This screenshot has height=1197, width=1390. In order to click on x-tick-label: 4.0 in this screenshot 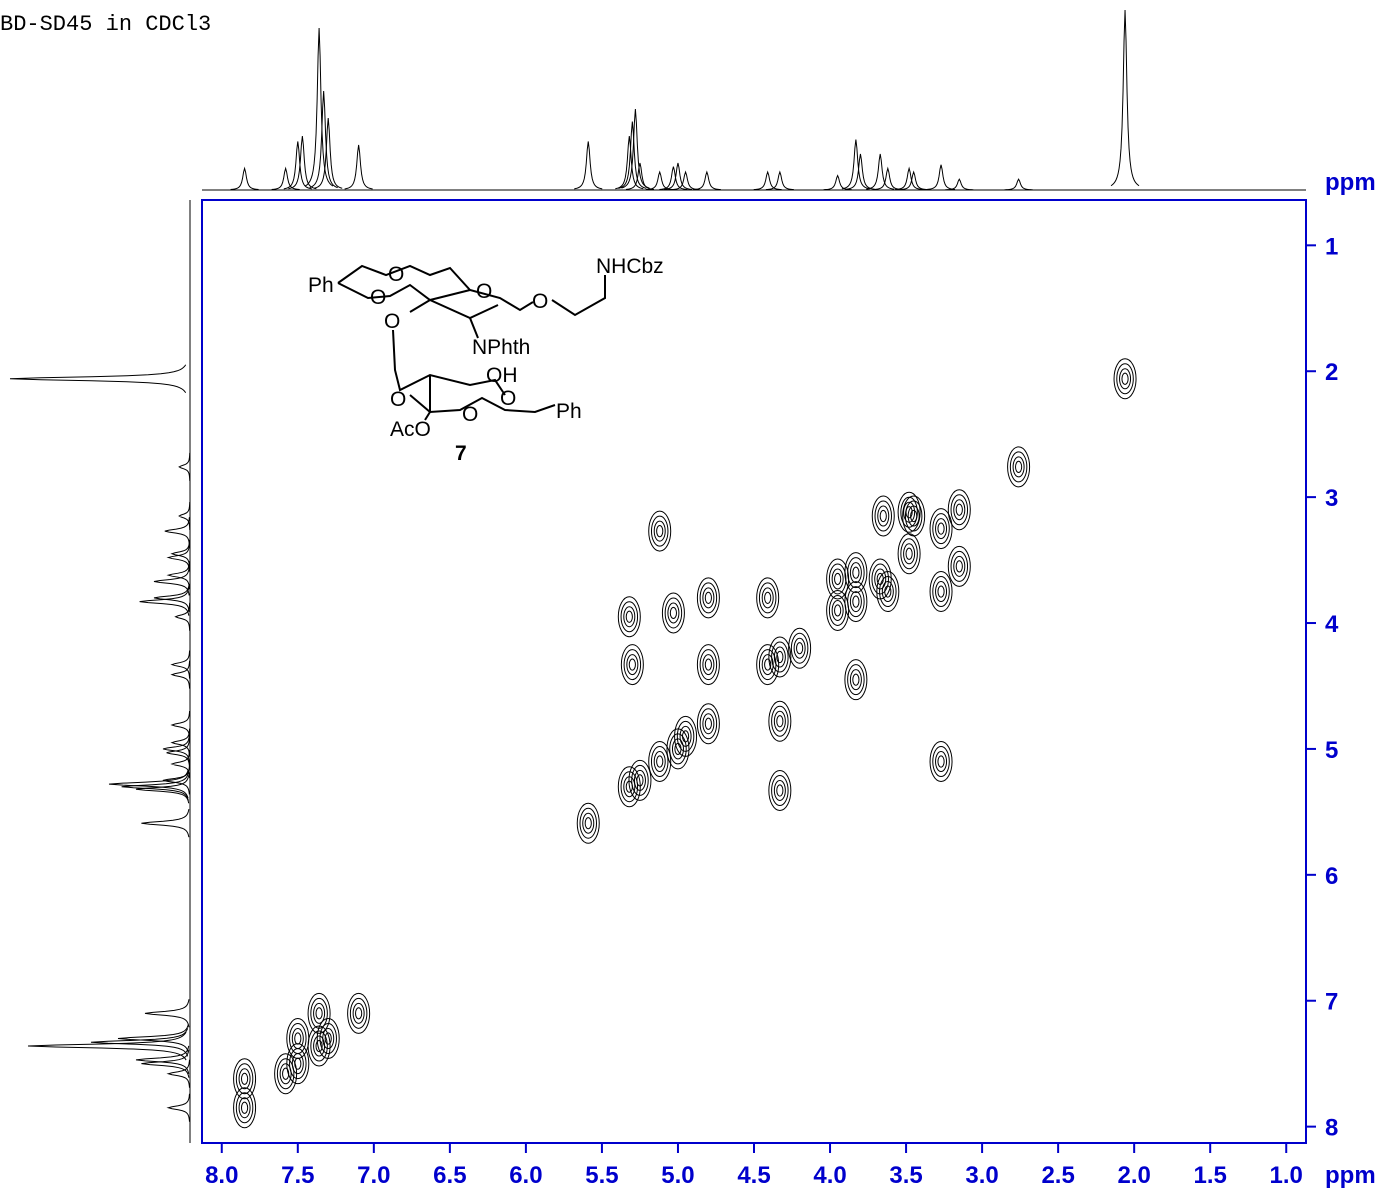, I will do `click(829, 1175)`.